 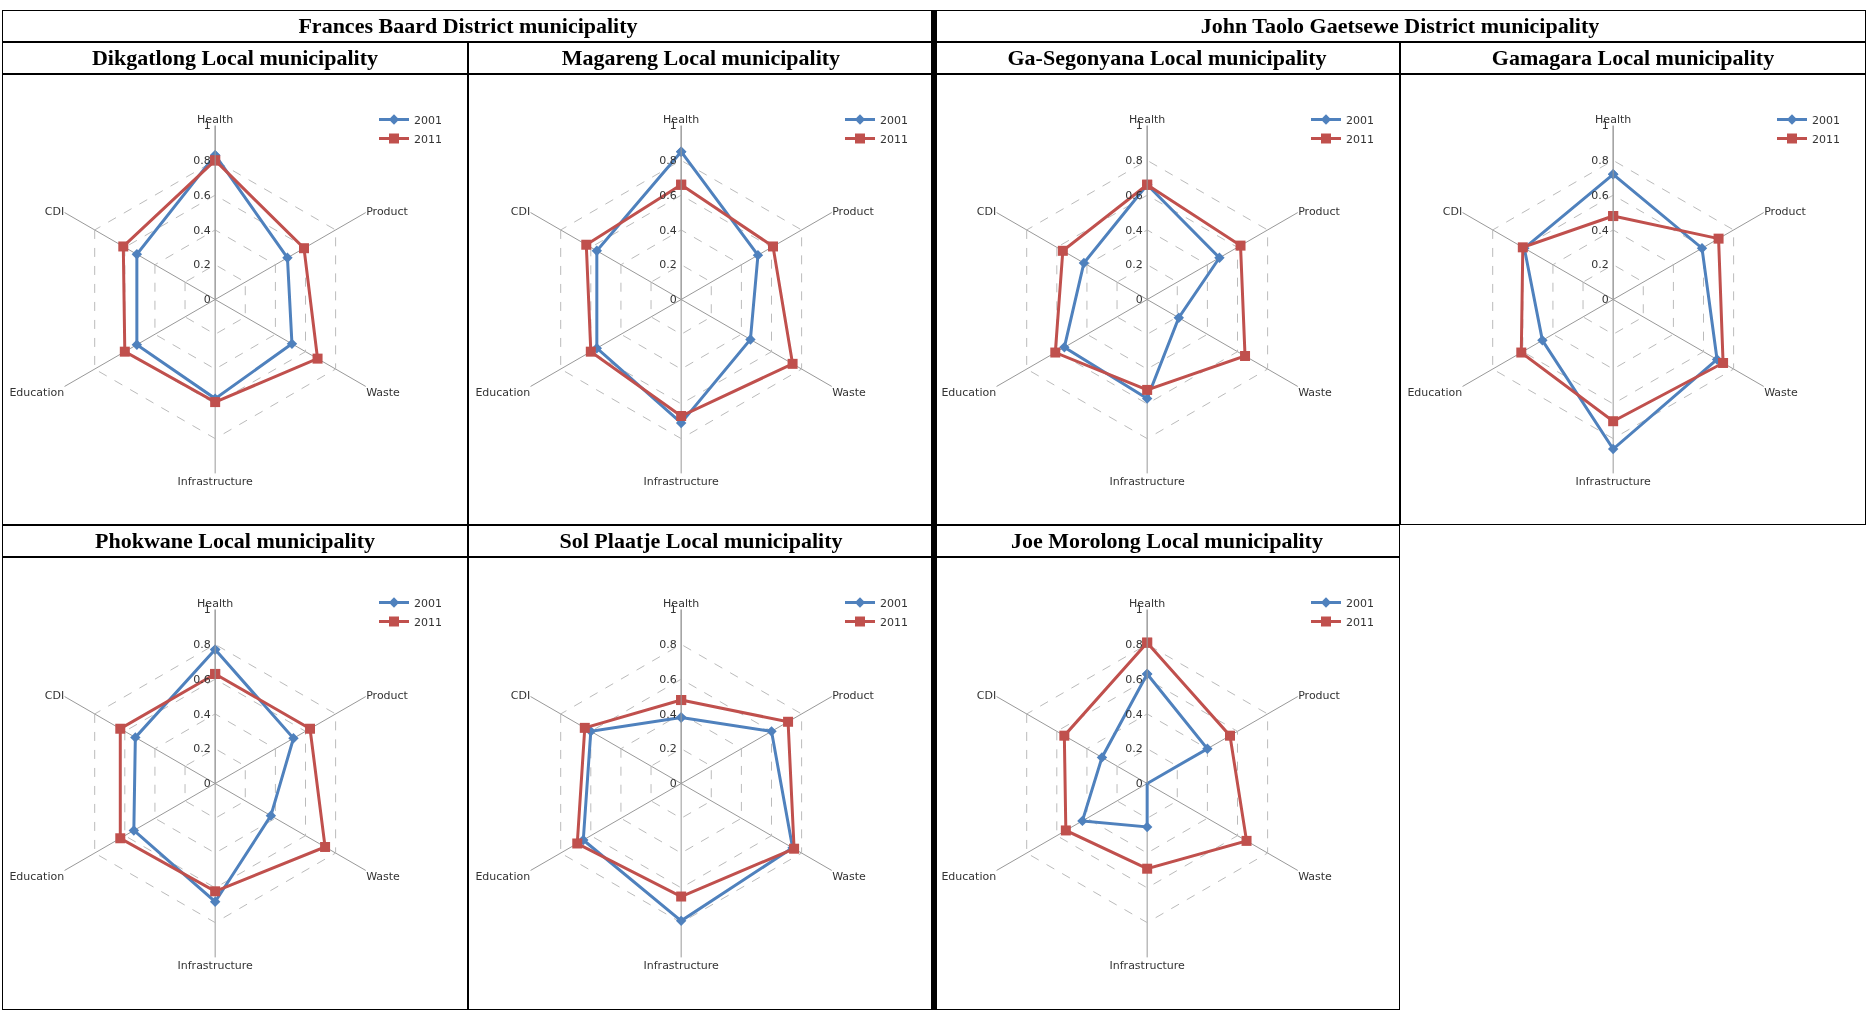 What do you see at coordinates (468, 26) in the screenshot?
I see `chart-subtitle: Frances Baard District municipality` at bounding box center [468, 26].